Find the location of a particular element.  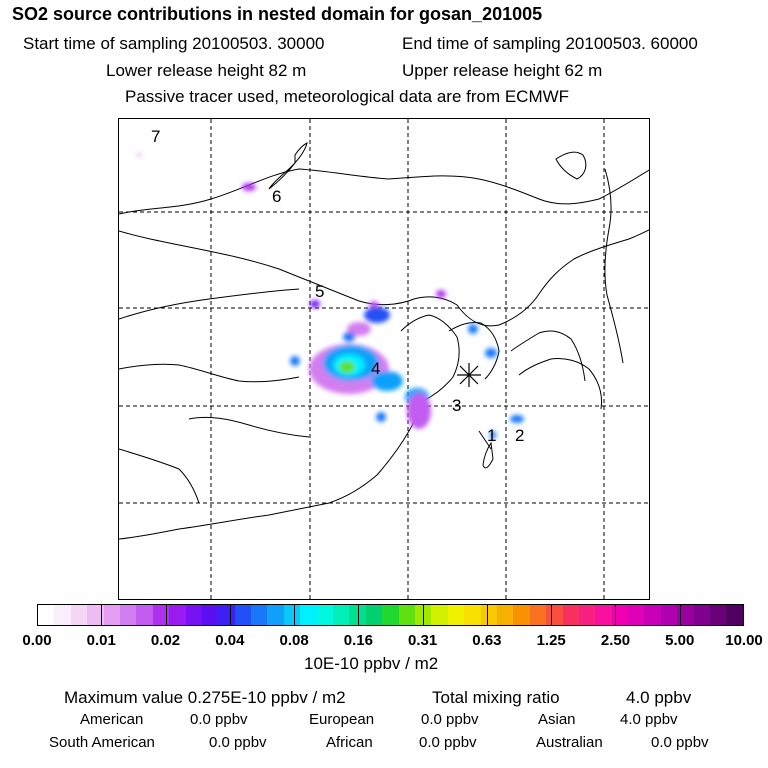

source-label-7: 7 is located at coordinates (155, 136).